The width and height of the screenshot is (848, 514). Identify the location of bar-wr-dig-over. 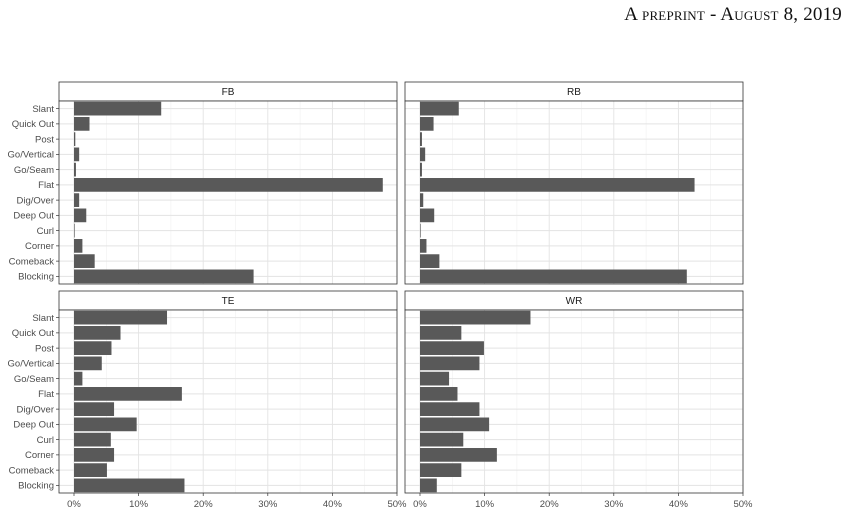
(450, 409).